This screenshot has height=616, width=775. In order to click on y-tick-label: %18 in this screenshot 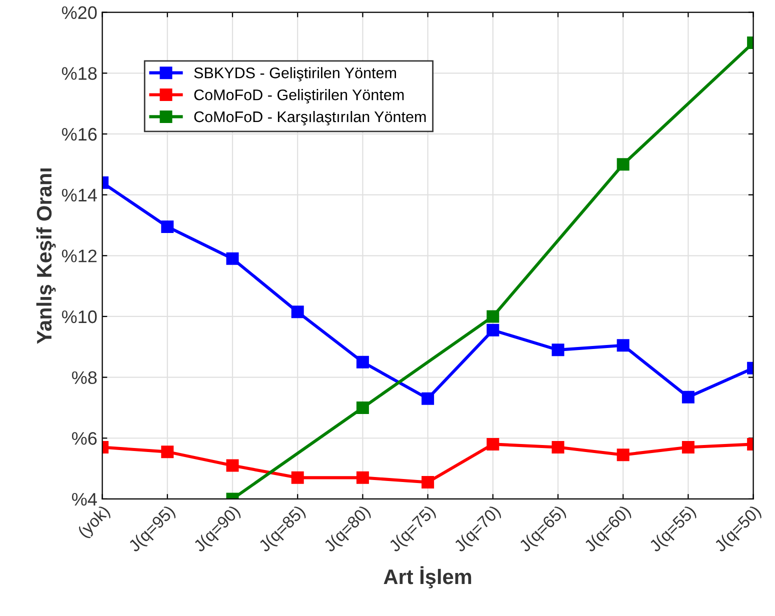, I will do `click(79, 73)`.